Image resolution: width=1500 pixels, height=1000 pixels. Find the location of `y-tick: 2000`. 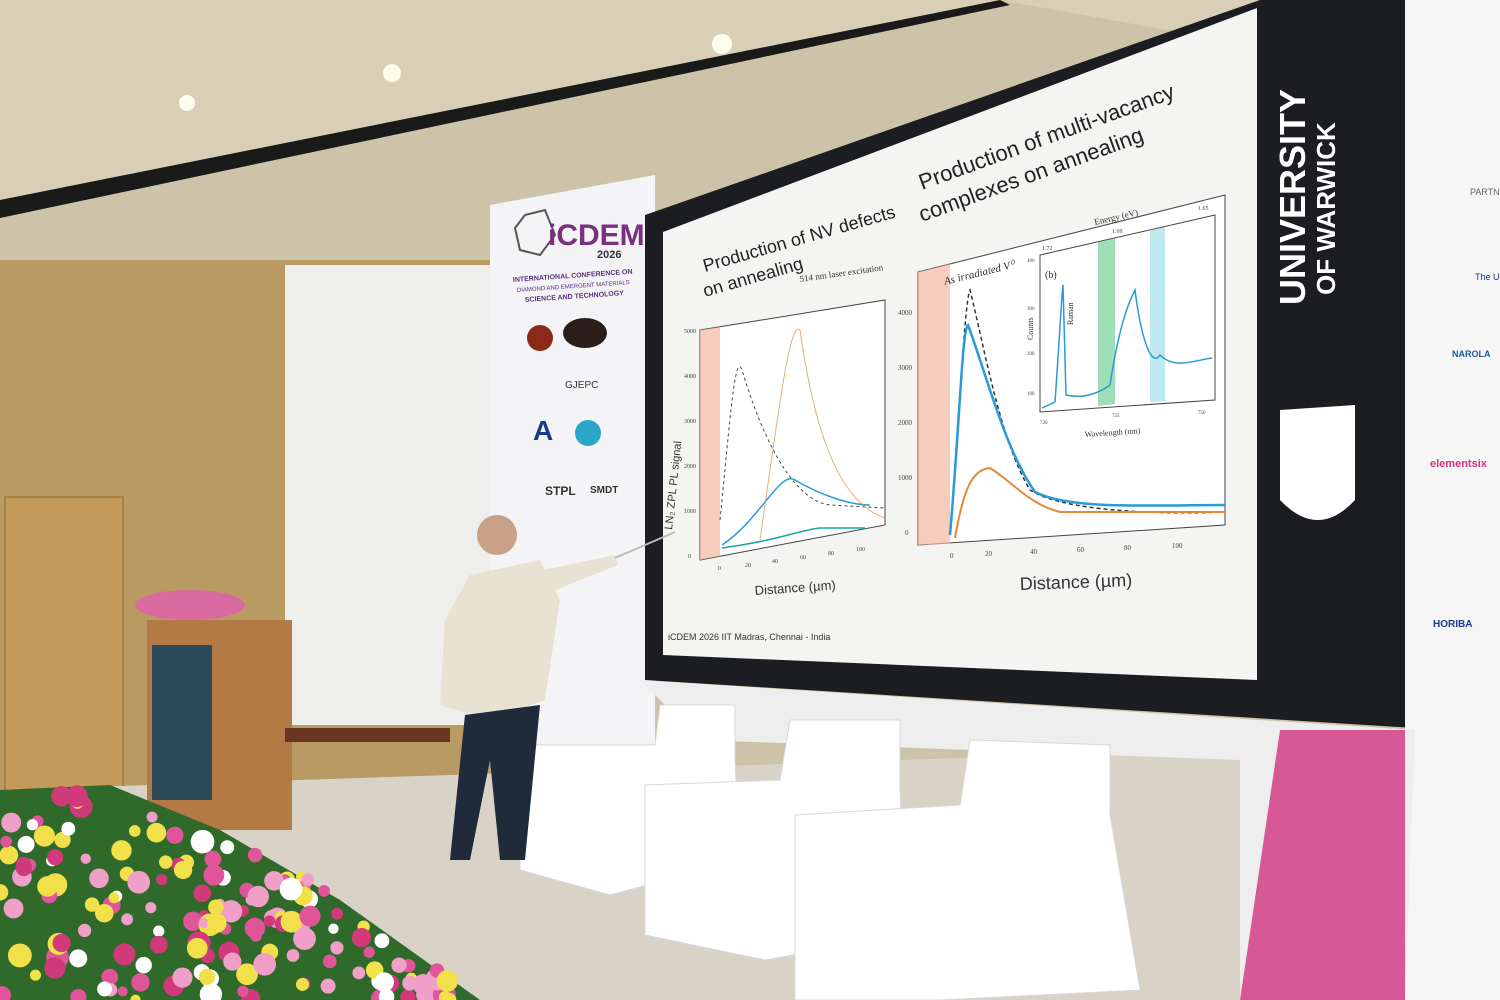

y-tick: 2000 is located at coordinates (690, 467).